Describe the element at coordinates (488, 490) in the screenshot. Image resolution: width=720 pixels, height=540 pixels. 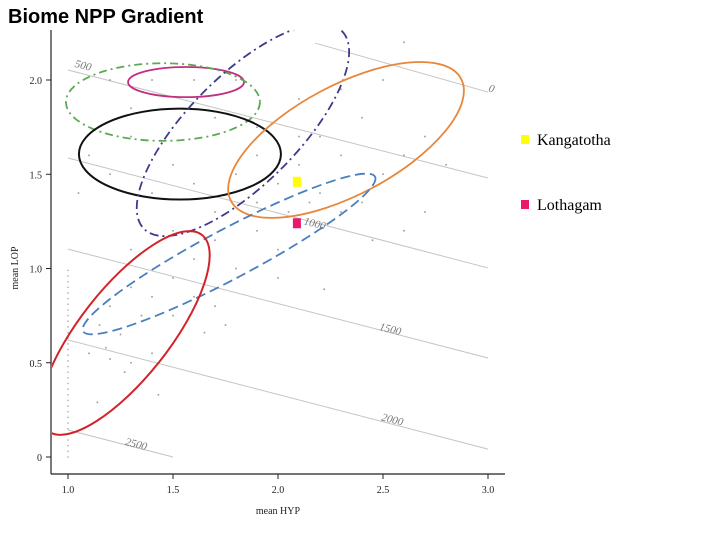
I see `x-tick-label: 3.0` at that location.